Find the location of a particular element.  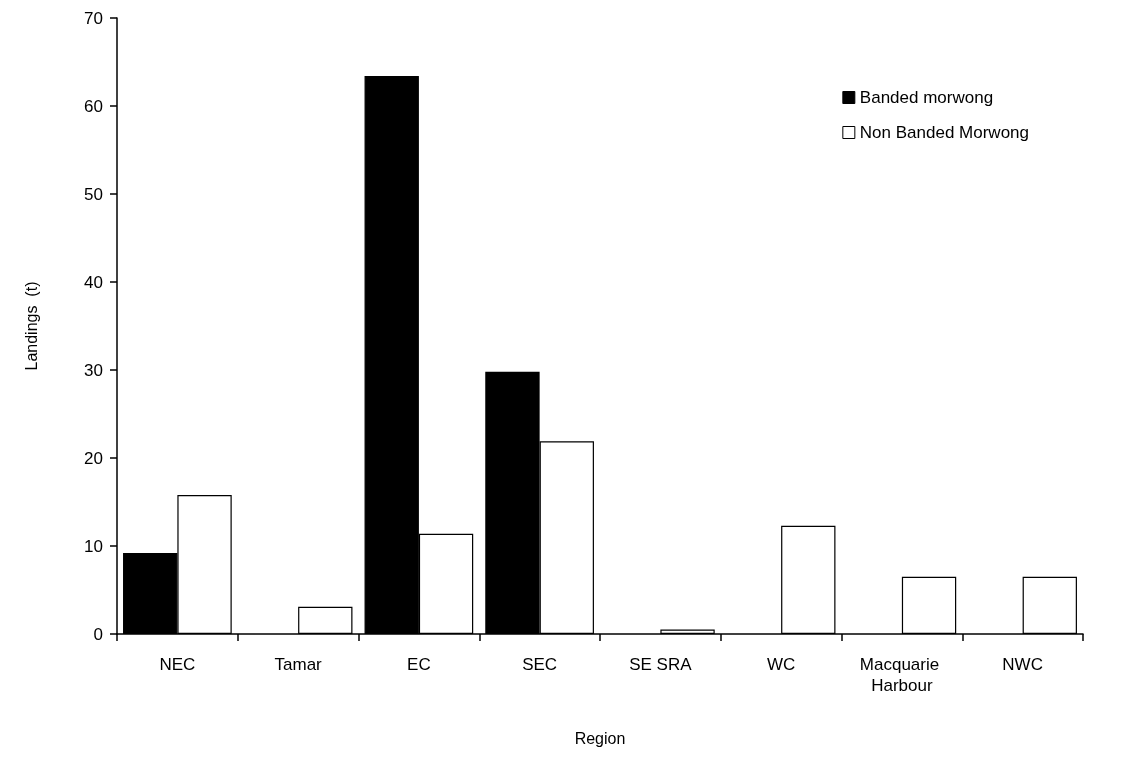

y-tick-label: 20 is located at coordinates (93, 458).